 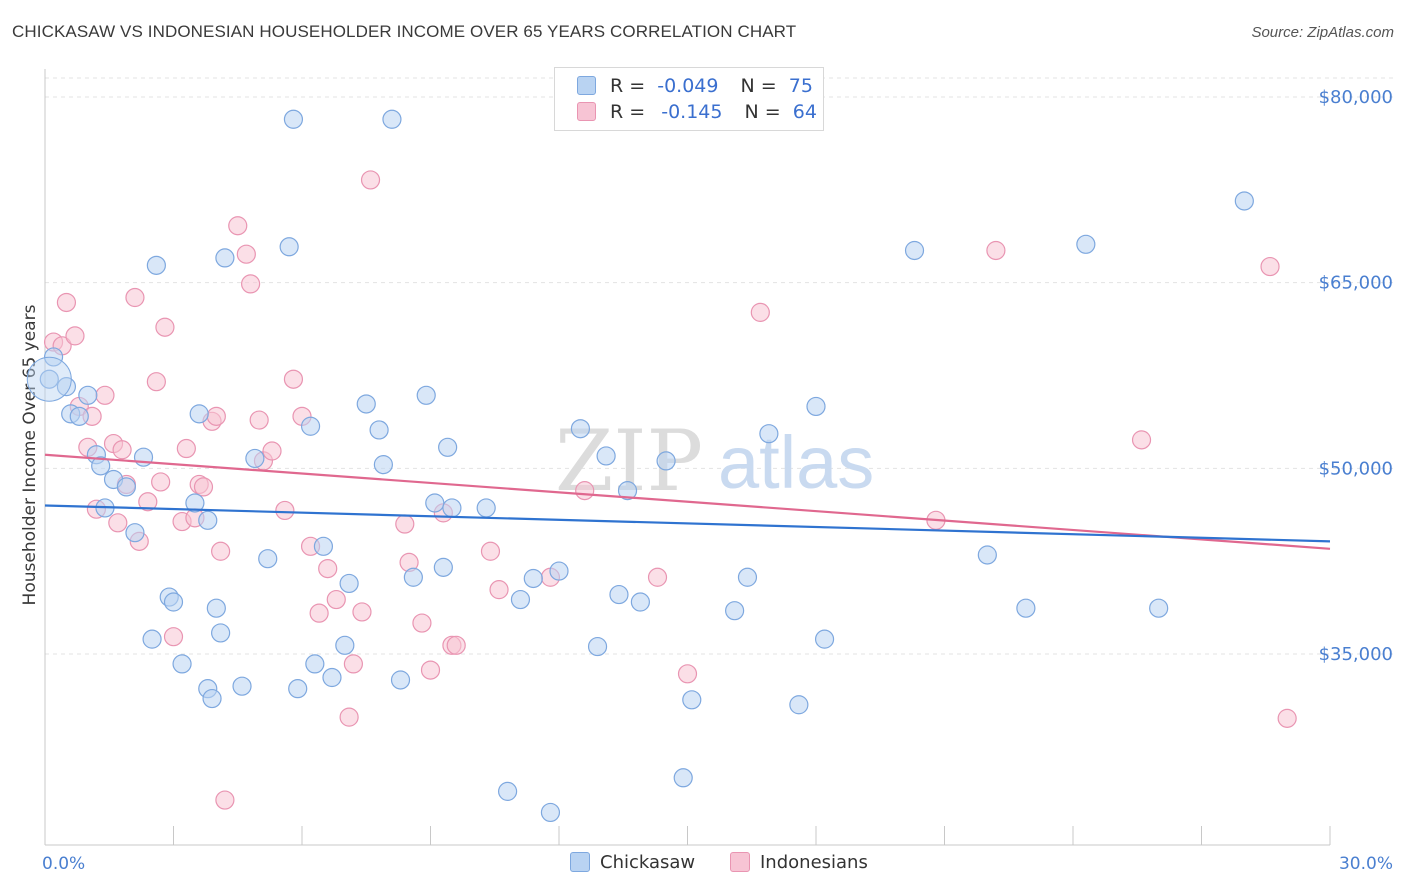 I want to click on n-value: 64, so click(x=804, y=112).